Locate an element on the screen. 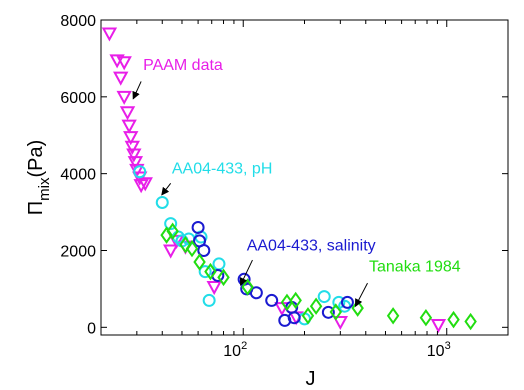 The height and width of the screenshot is (390, 524). annotation-label: AA04-433, pH is located at coordinates (222, 169).